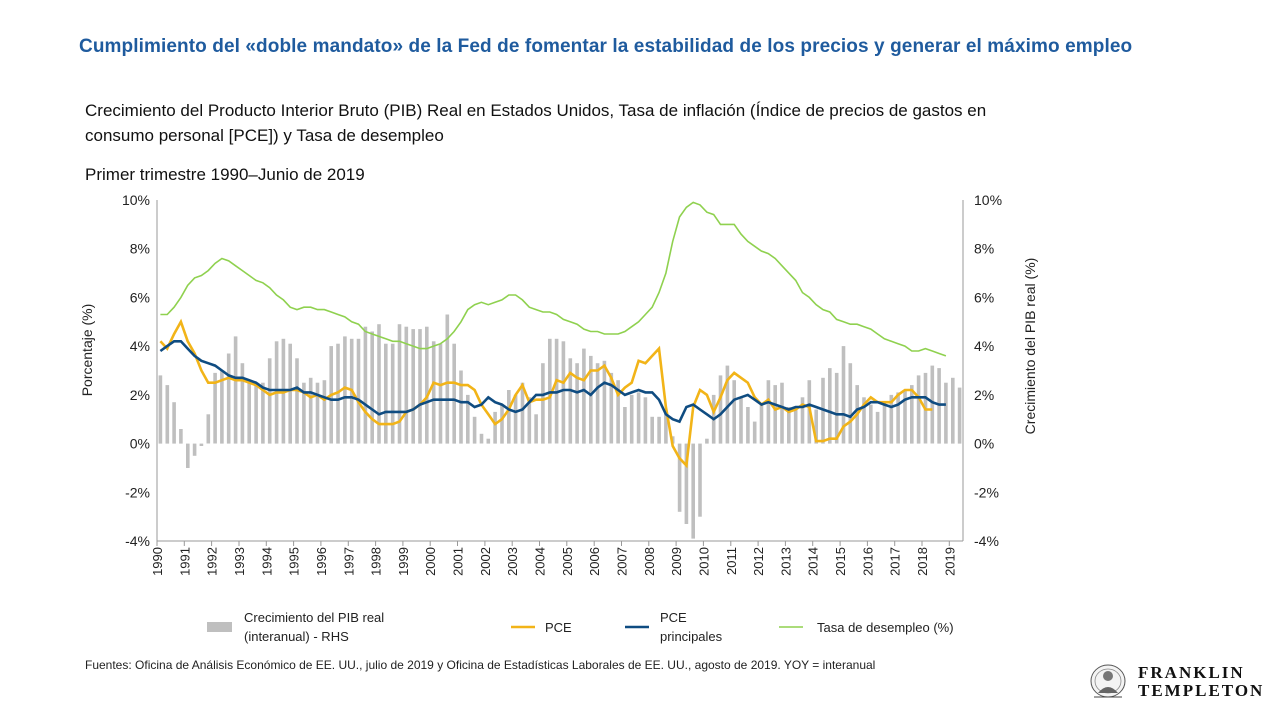 The width and height of the screenshot is (1280, 720). What do you see at coordinates (294, 561) in the screenshot?
I see `x-tick-label: 1995` at bounding box center [294, 561].